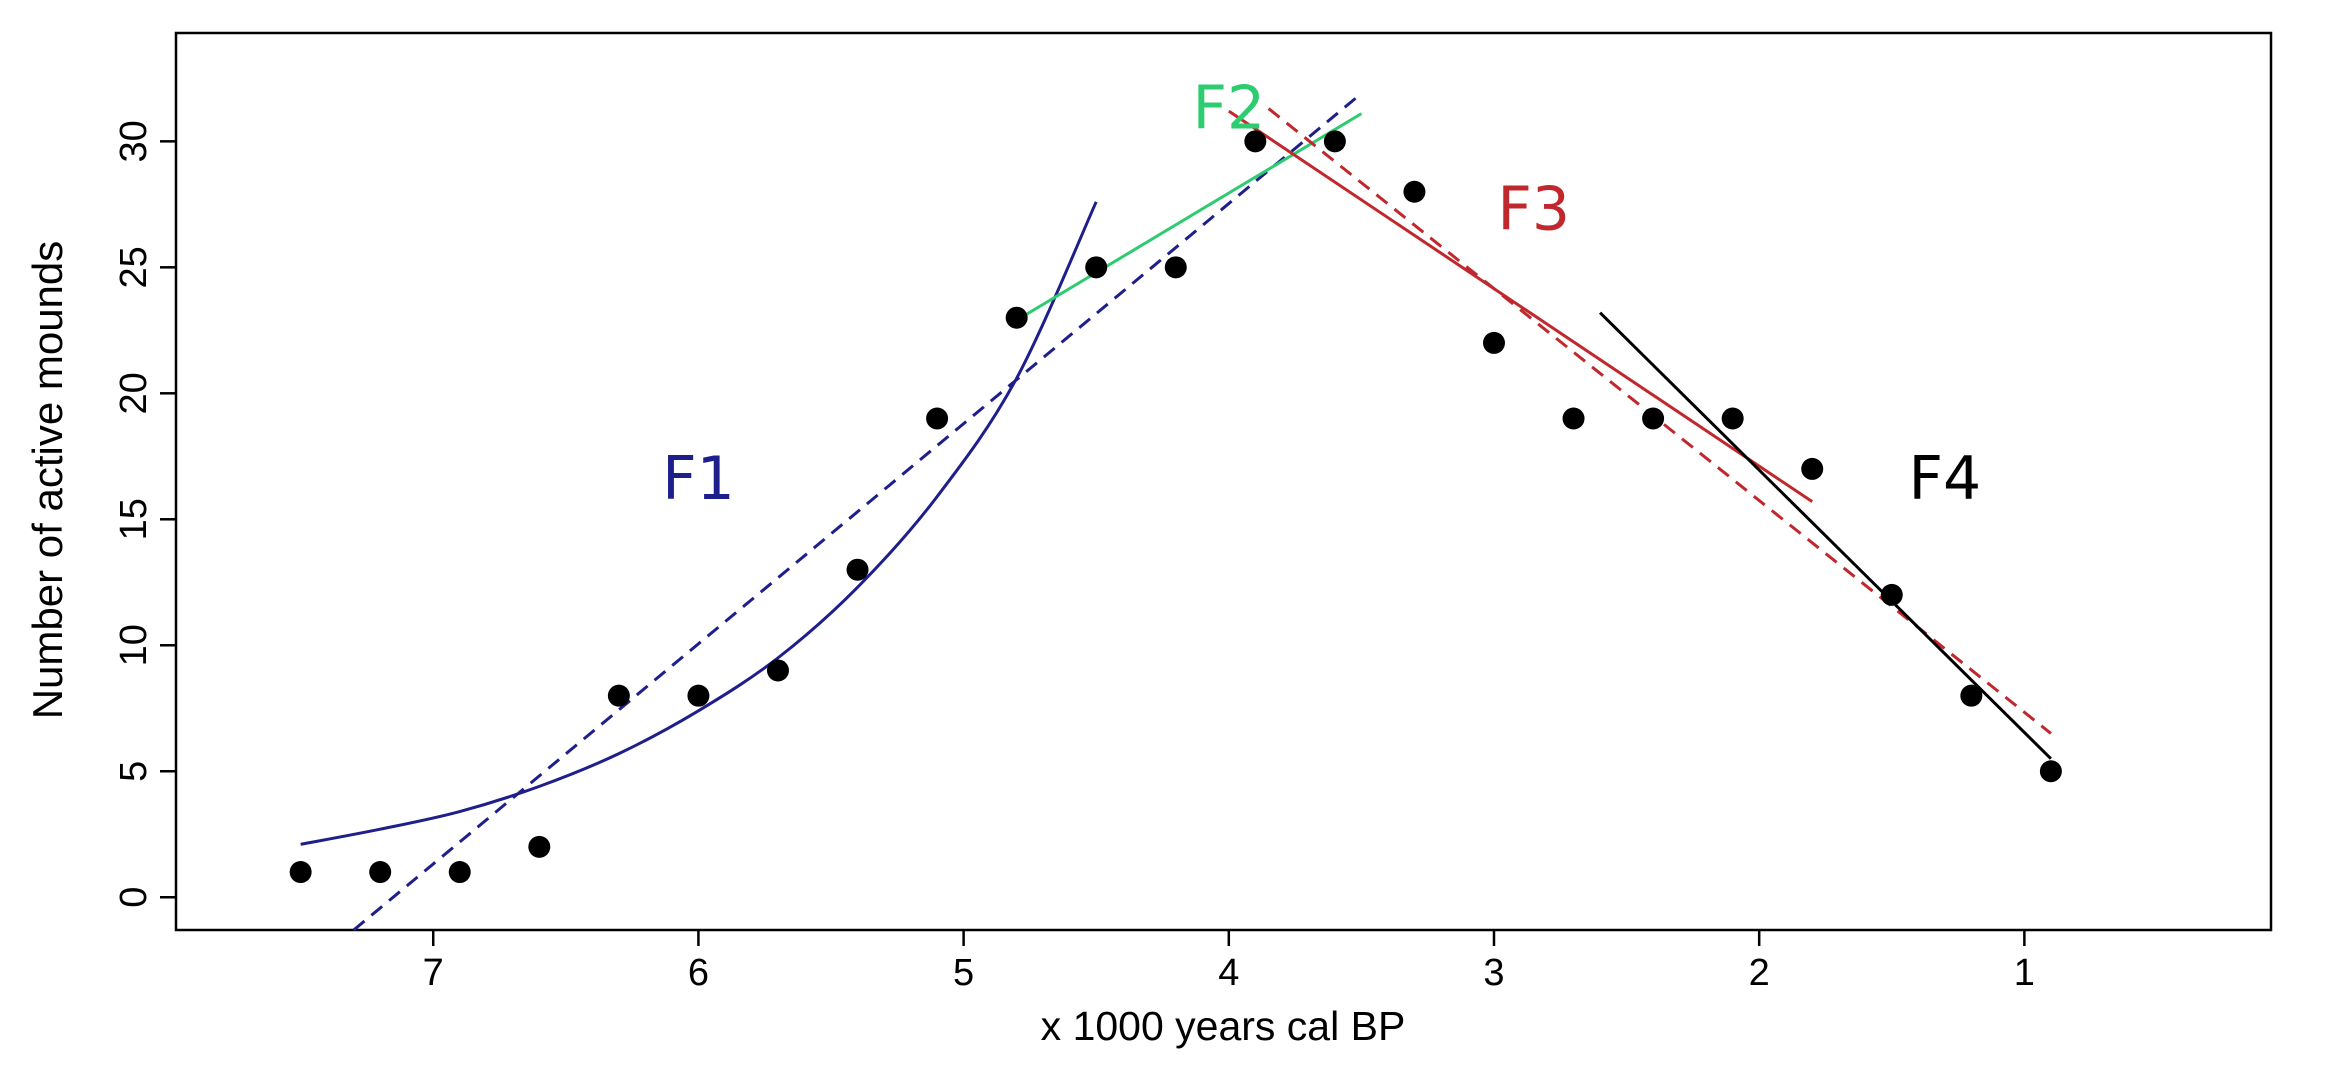 This screenshot has height=1071, width=2325. What do you see at coordinates (2024, 973) in the screenshot?
I see `x-tick-label: 1` at bounding box center [2024, 973].